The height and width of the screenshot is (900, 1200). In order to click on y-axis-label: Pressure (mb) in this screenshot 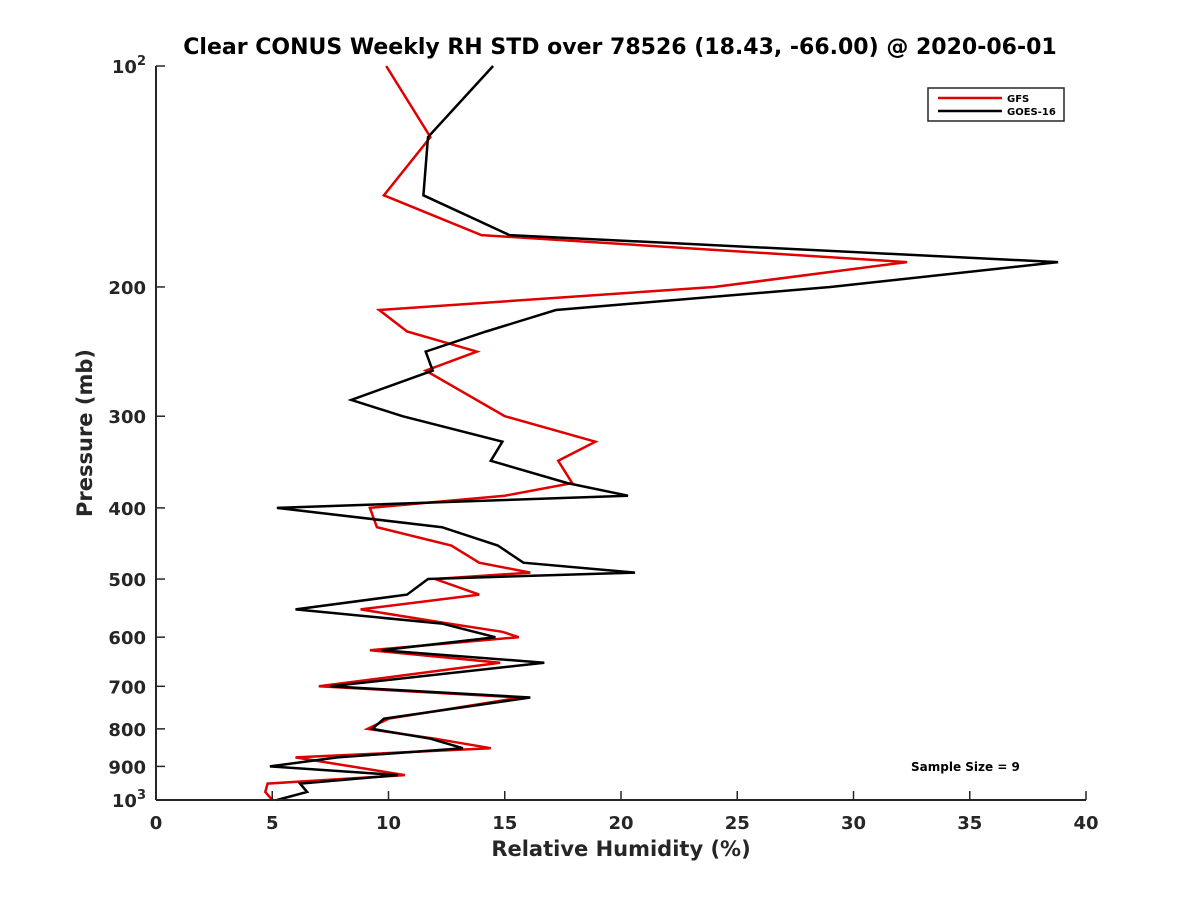, I will do `click(85, 433)`.